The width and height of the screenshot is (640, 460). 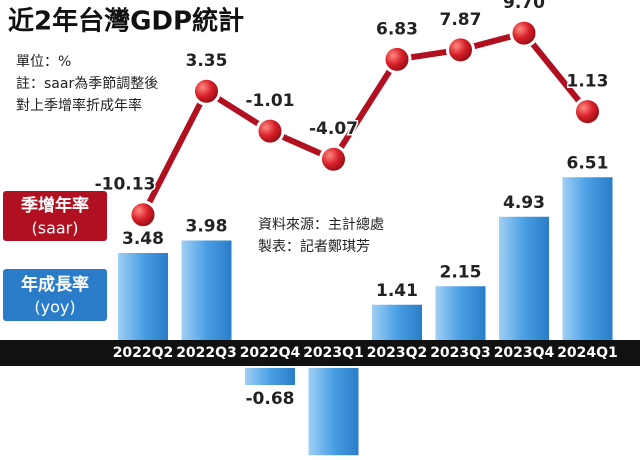 What do you see at coordinates (588, 163) in the screenshot?
I see `bar-value-label: 6.51` at bounding box center [588, 163].